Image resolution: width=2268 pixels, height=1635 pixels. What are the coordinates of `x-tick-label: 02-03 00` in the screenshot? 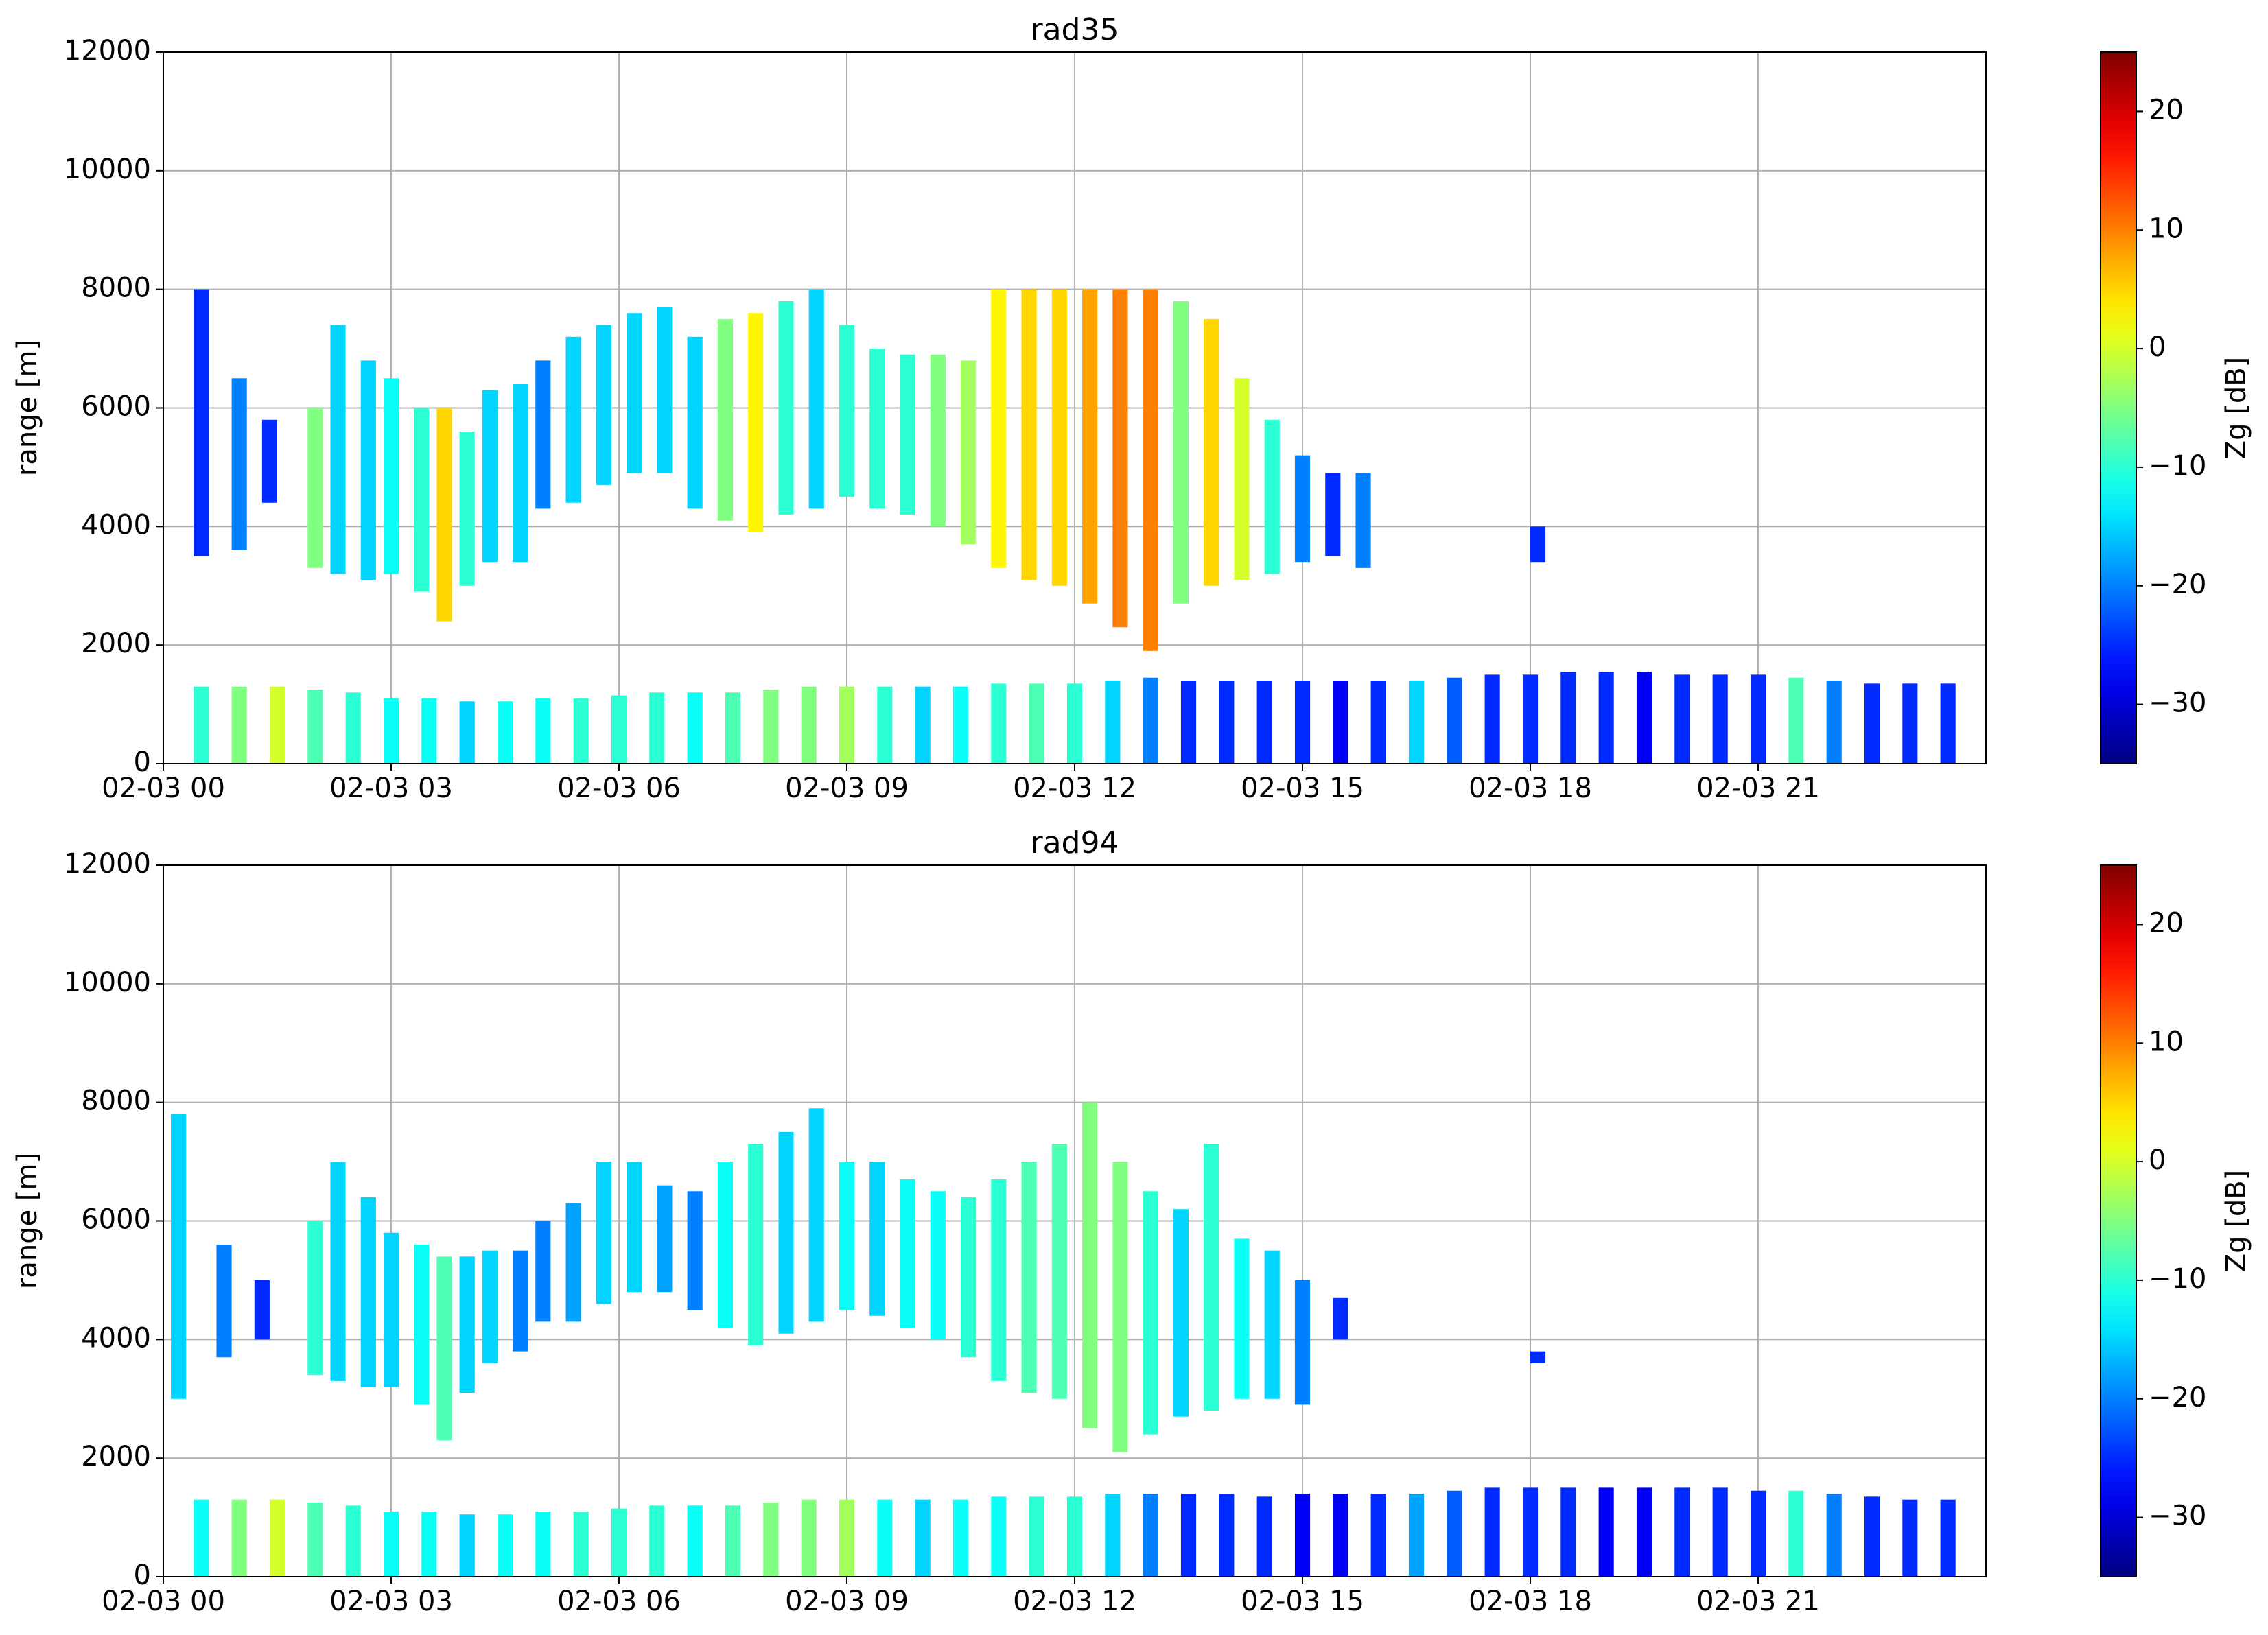 It's located at (163, 1601).